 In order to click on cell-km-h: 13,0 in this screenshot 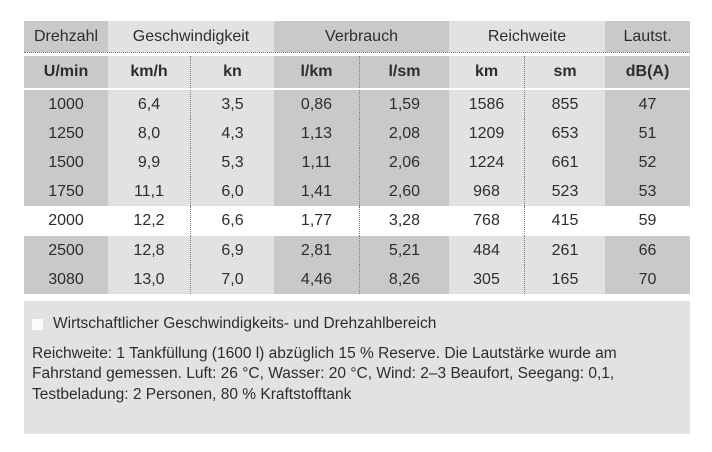, I will do `click(149, 279)`.